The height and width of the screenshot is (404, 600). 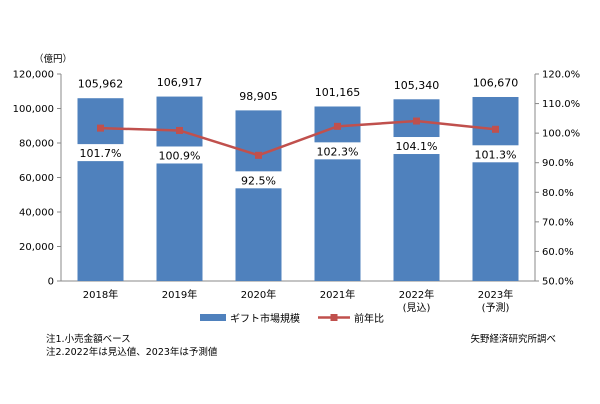 I want to click on x-tick-label: (予測), so click(x=496, y=307).